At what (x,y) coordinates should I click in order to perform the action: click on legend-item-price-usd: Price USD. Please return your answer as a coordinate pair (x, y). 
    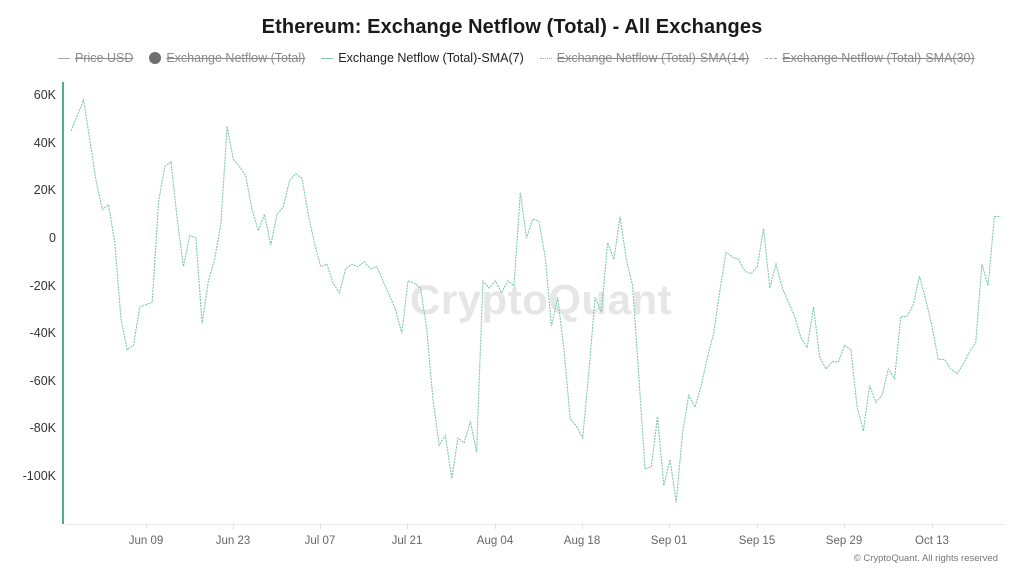
    Looking at the image, I should click on (95, 58).